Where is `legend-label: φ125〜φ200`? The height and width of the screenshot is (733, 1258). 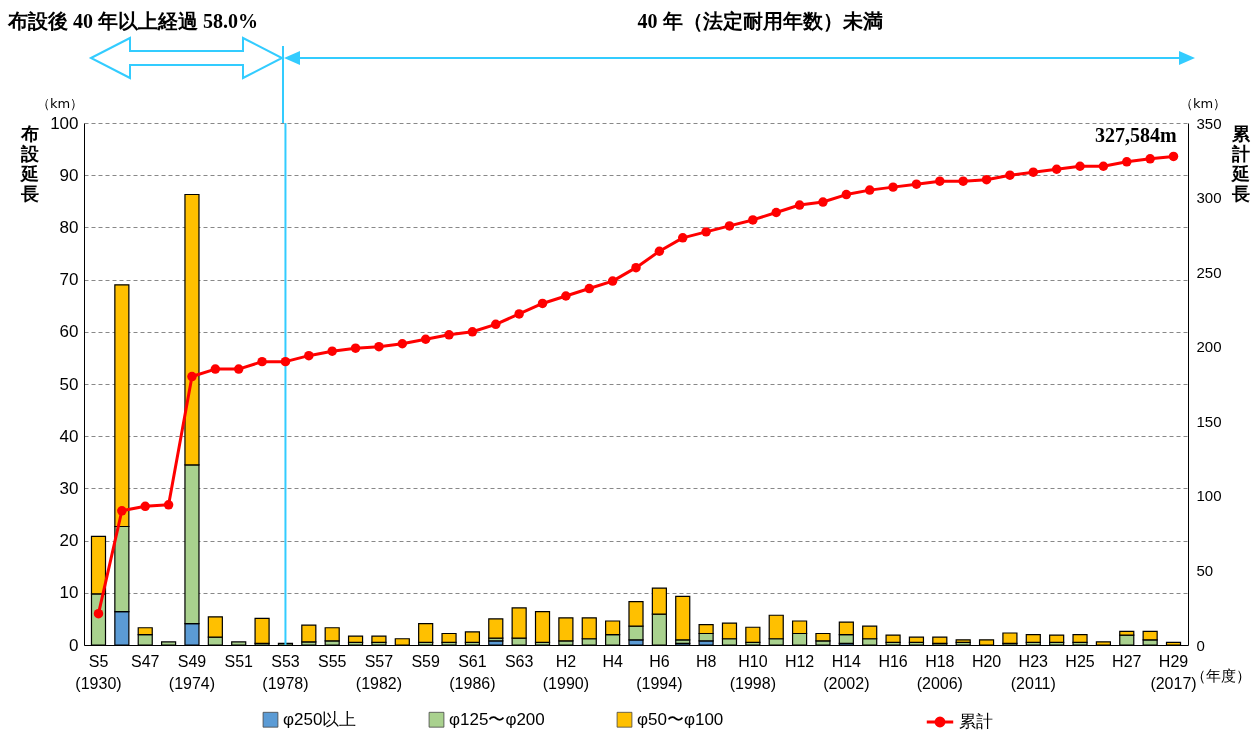
legend-label: φ125〜φ200 is located at coordinates (497, 719).